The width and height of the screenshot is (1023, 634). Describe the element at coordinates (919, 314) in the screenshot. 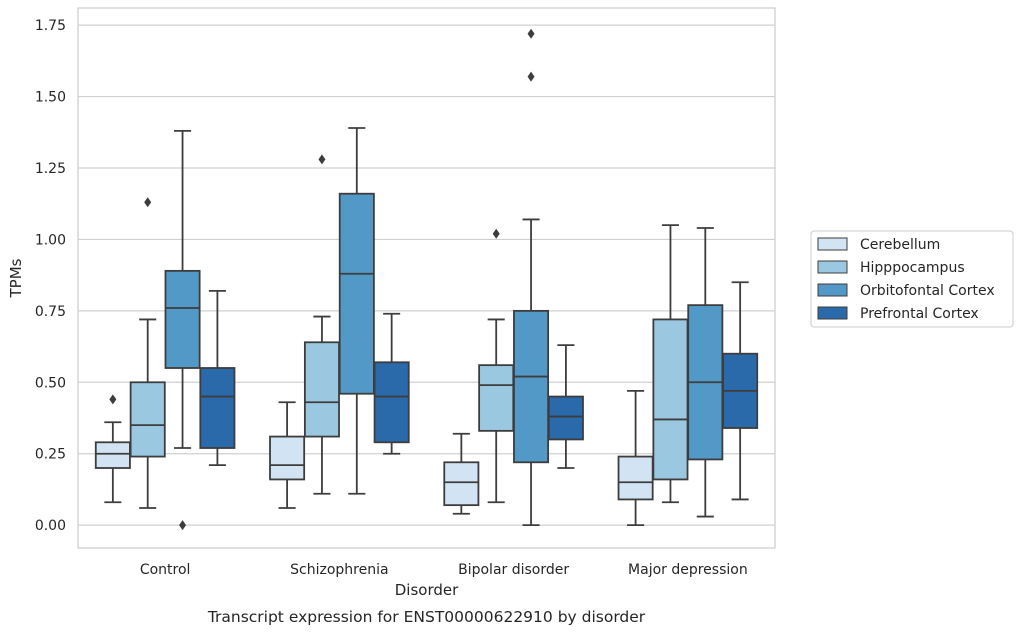

I see `legend-label: Prefrontal Cortex` at that location.